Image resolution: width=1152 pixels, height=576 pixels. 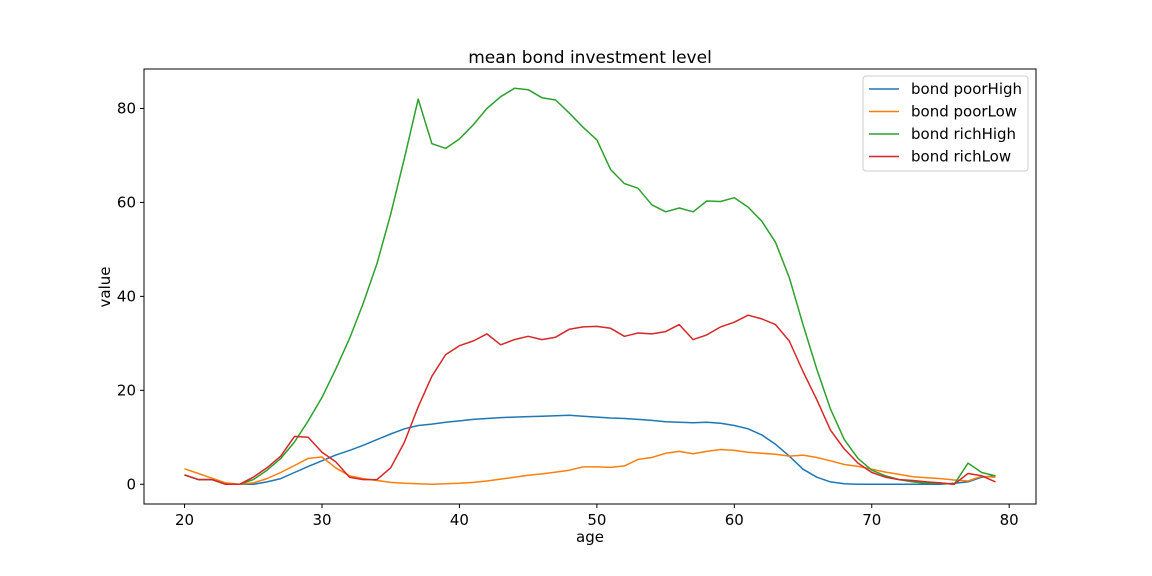 I want to click on x-tick-label: 40, so click(x=459, y=520).